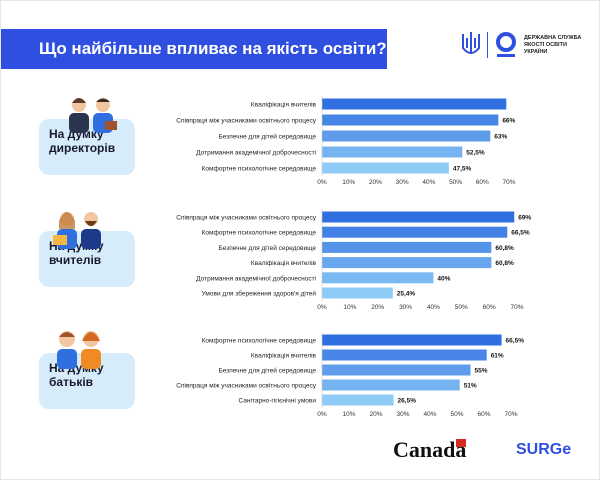  What do you see at coordinates (544, 449) in the screenshot?
I see `surge-logo: SURGe` at bounding box center [544, 449].